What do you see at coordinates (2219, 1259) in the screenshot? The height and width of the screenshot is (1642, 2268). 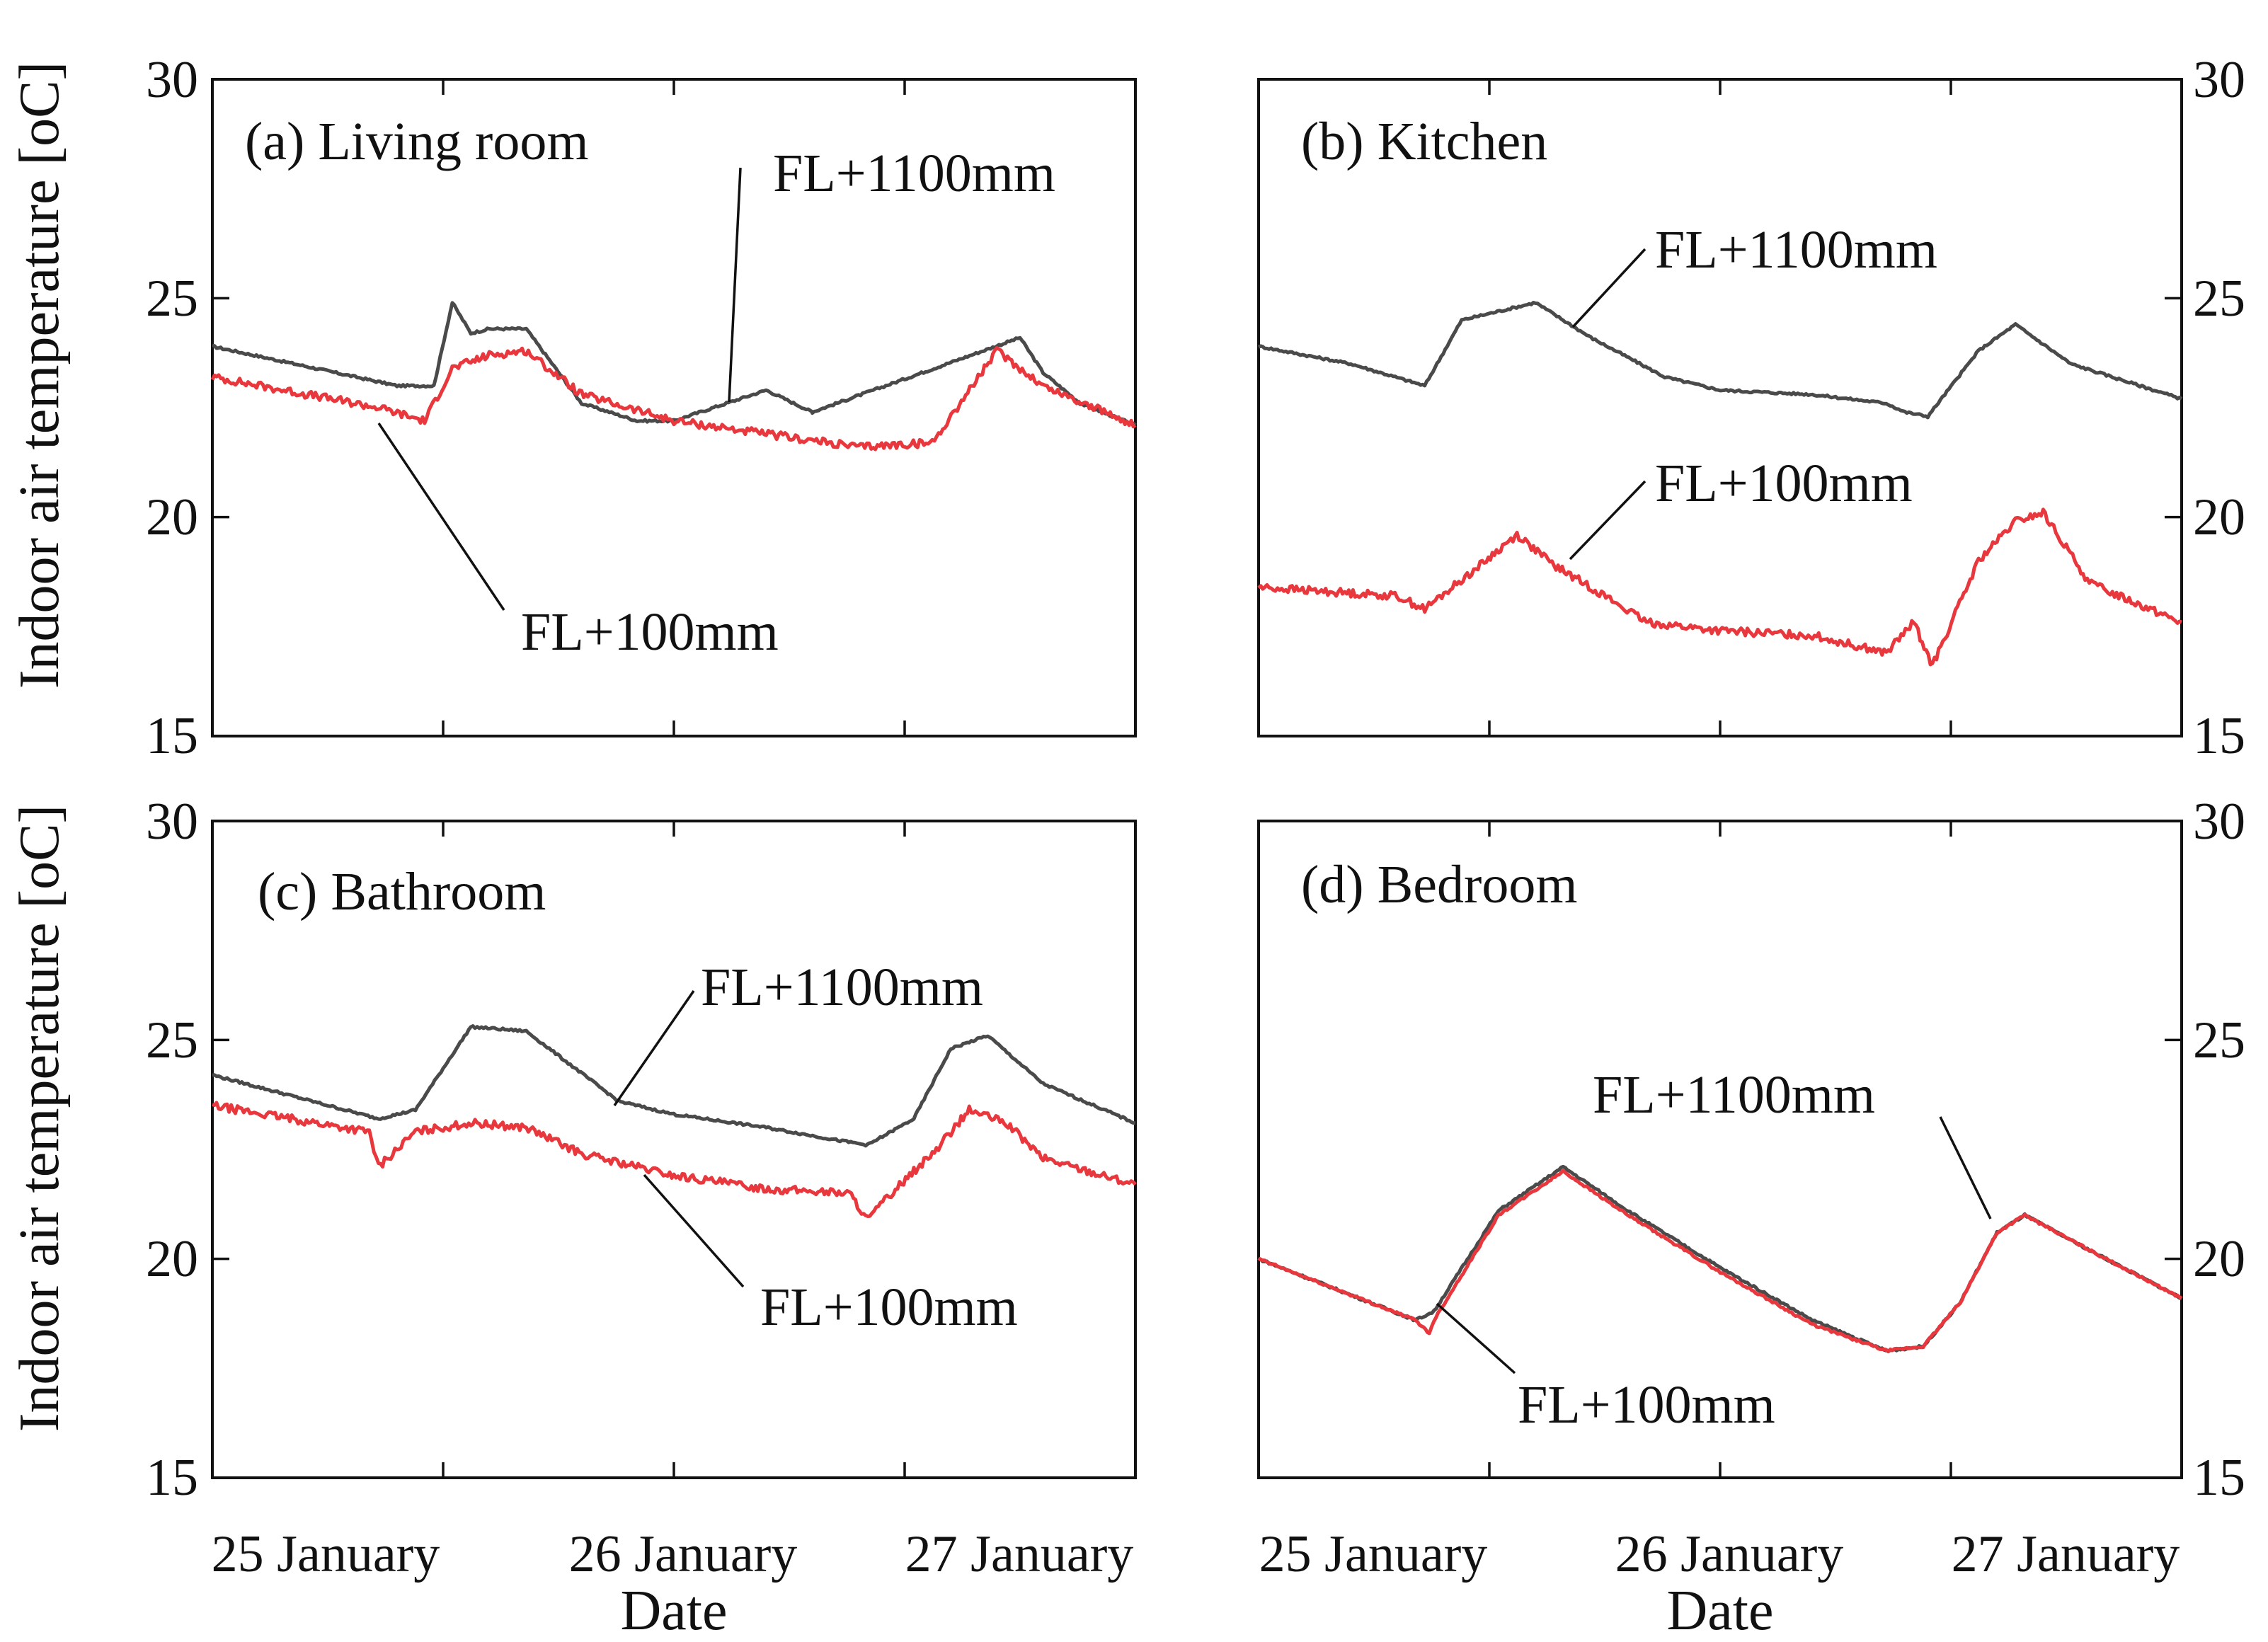 I see `ytick-d-20: 20` at bounding box center [2219, 1259].